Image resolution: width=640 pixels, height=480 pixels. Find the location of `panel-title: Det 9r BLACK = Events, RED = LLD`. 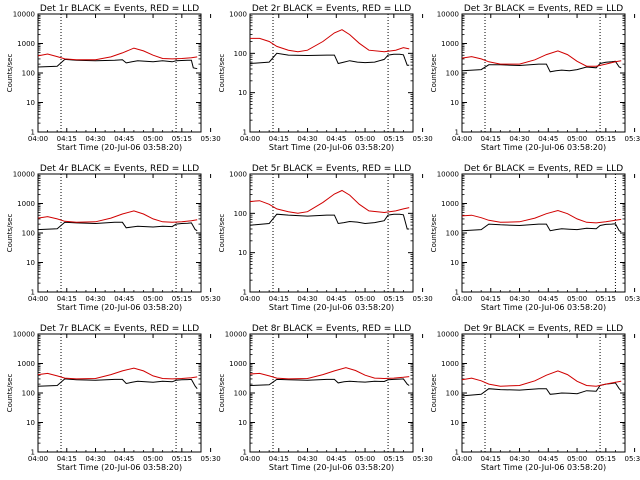

panel-title: Det 9r BLACK = Events, RED = LLD is located at coordinates (543, 329).